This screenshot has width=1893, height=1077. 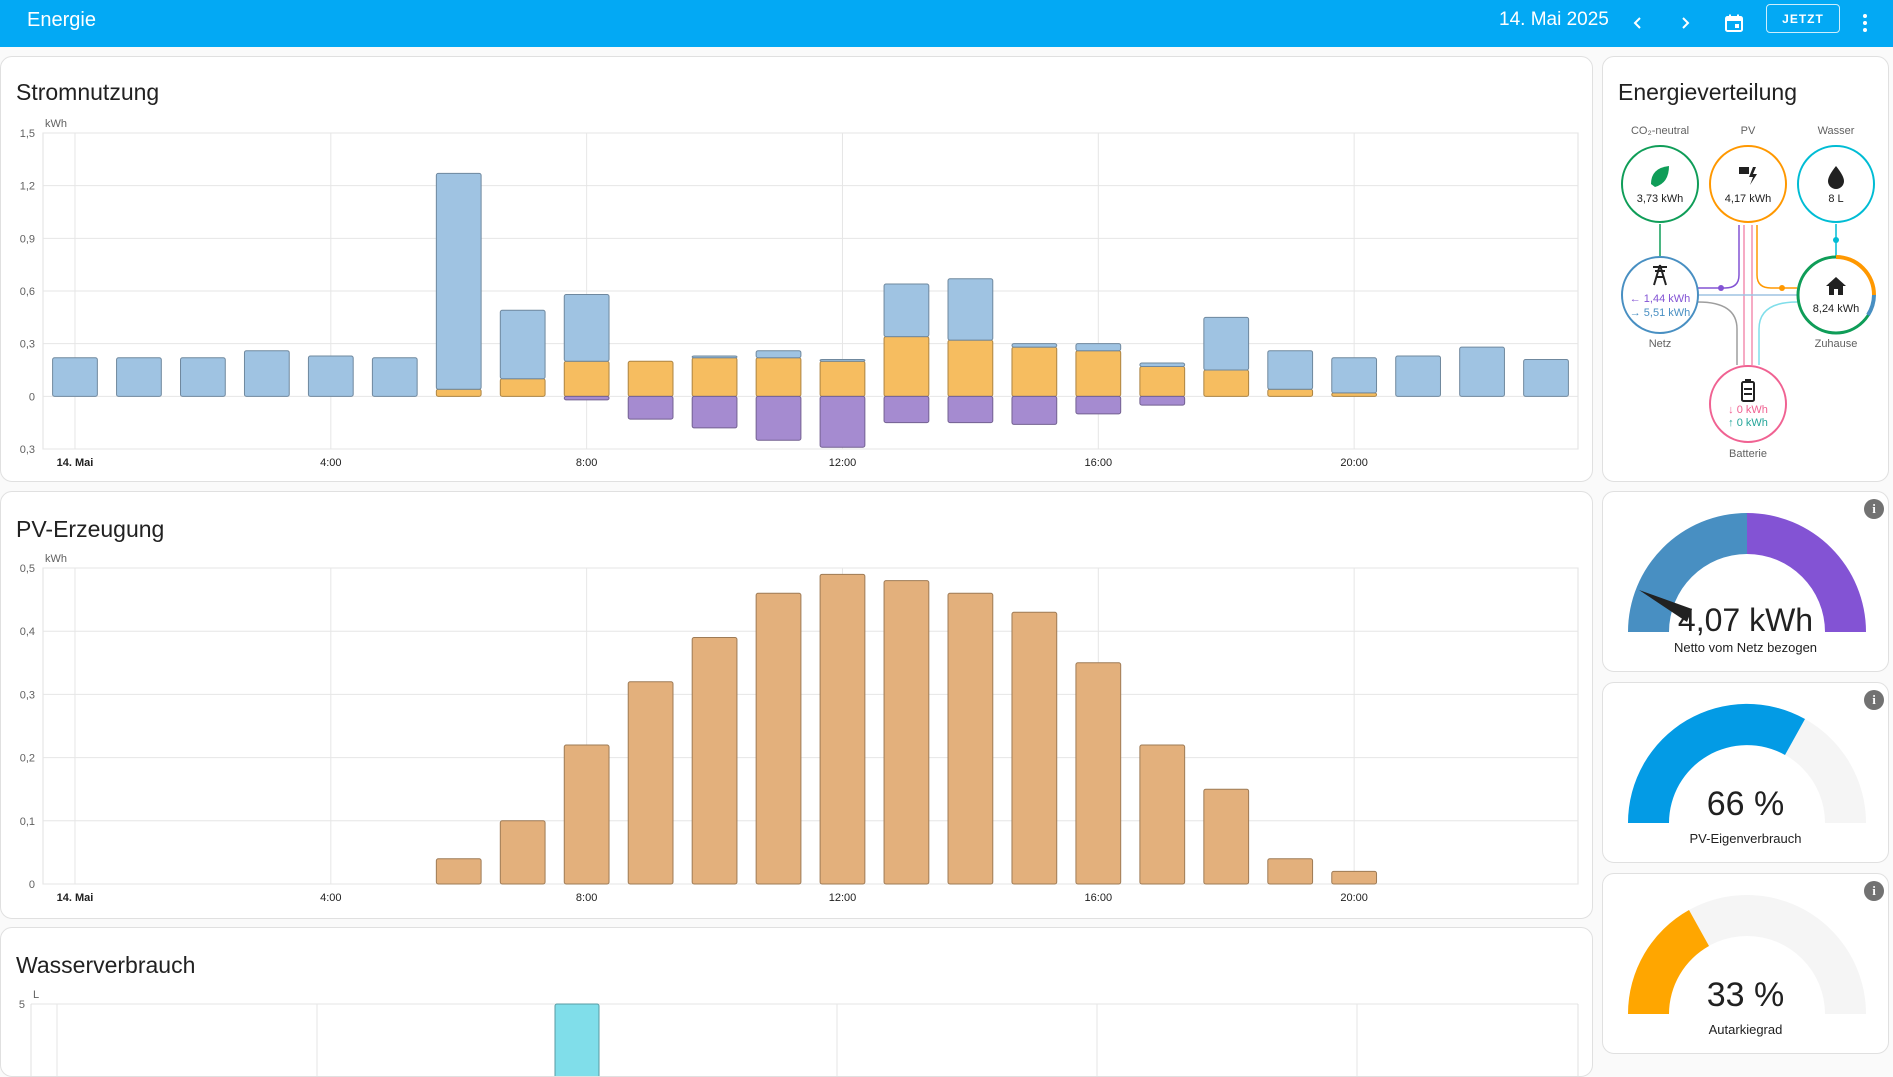 What do you see at coordinates (1745, 647) in the screenshot?
I see `grid-net-label: Netto vom Netz bezogen` at bounding box center [1745, 647].